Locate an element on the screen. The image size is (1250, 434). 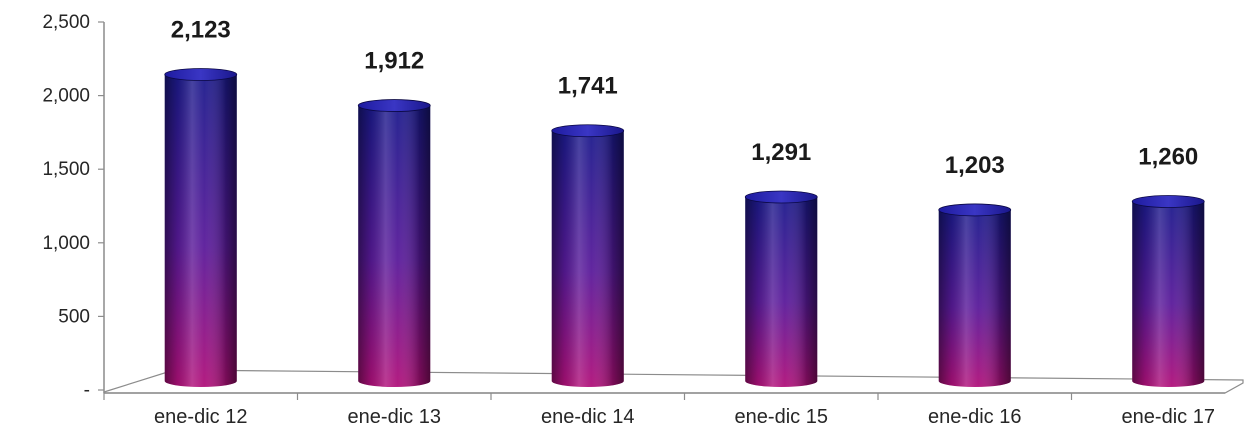
x-ticks is located at coordinates (588, 396).